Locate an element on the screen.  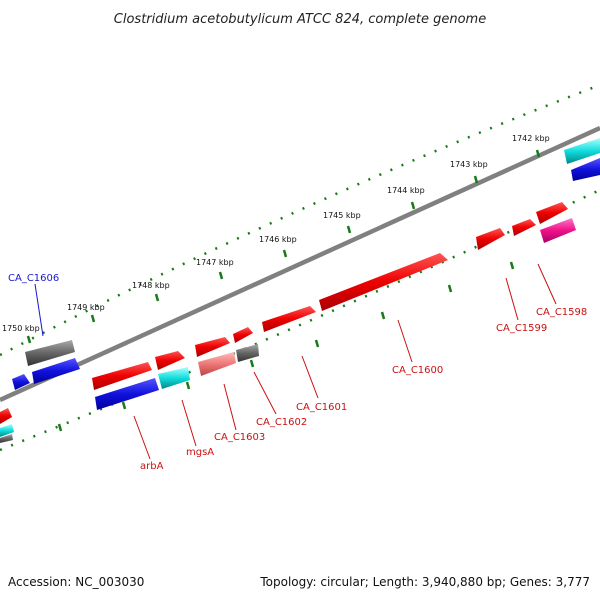
tick-label: 1747 kbp is located at coordinates (215, 262).